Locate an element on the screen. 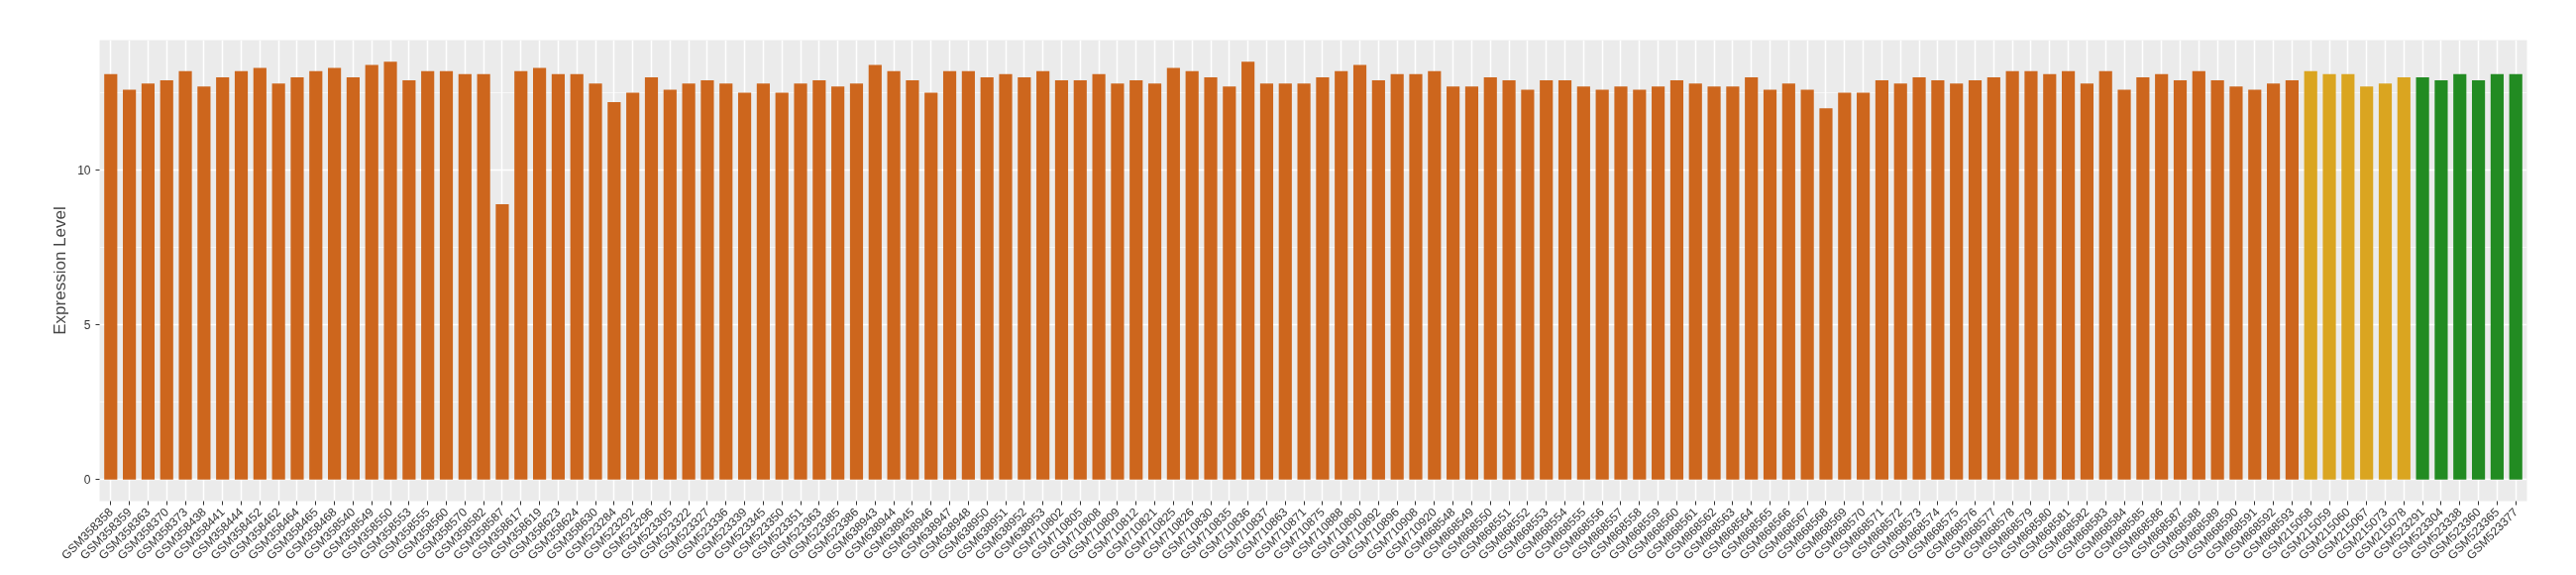 Image resolution: width=2576 pixels, height=575 pixels. y-axis-title: Expression Level is located at coordinates (61, 270).